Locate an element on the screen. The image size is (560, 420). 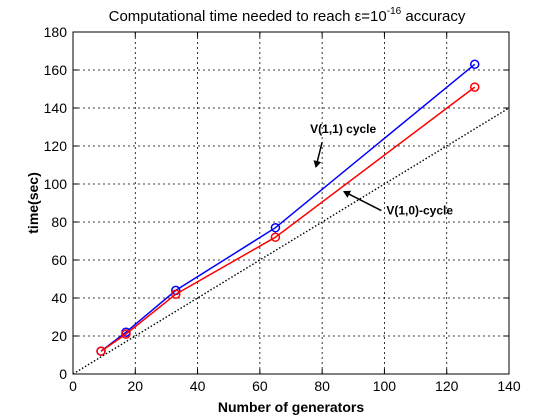
y-tick-label: 0 is located at coordinates (63, 374).